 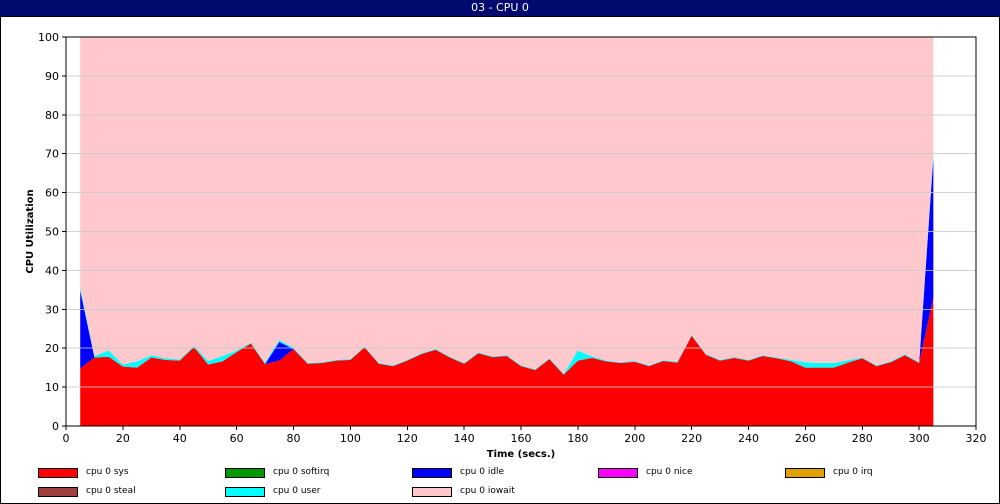 What do you see at coordinates (83, 473) in the screenshot?
I see `legend-item: cpu 0 sys` at bounding box center [83, 473].